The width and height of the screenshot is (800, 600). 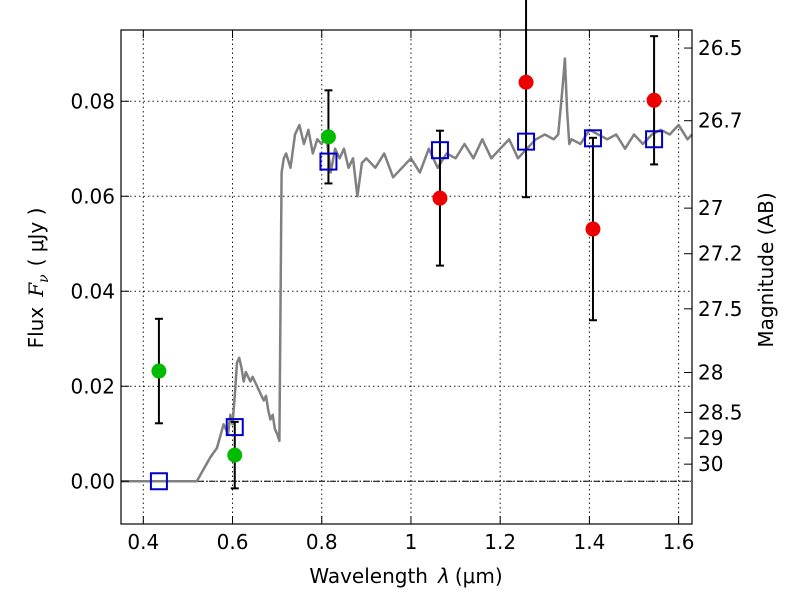 What do you see at coordinates (92, 386) in the screenshot?
I see `y-tick-label: 0.02` at bounding box center [92, 386].